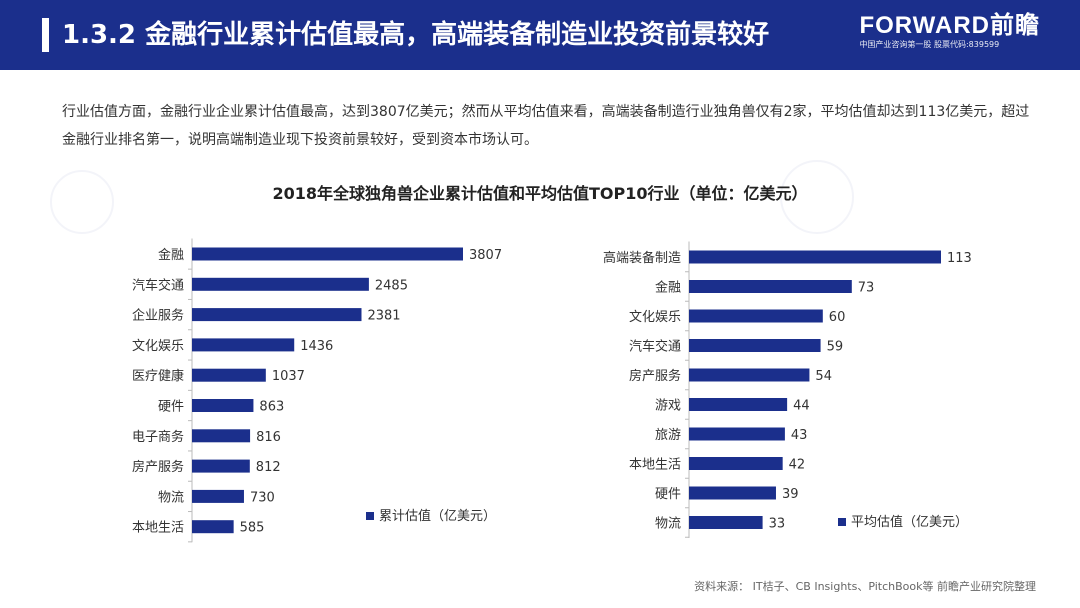 The image size is (1080, 608). What do you see at coordinates (158, 376) in the screenshot?
I see `category-label: 医疗健康` at bounding box center [158, 376].